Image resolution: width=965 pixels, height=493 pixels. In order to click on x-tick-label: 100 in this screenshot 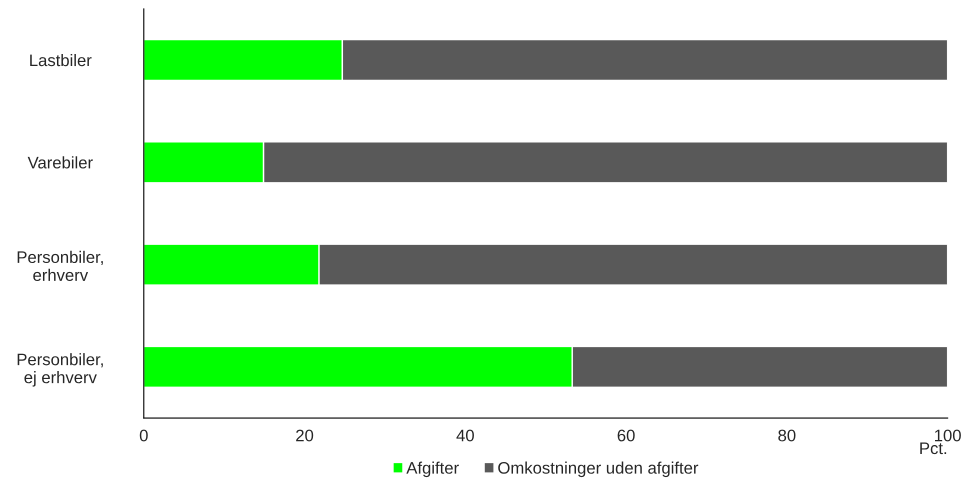, I will do `click(948, 436)`.